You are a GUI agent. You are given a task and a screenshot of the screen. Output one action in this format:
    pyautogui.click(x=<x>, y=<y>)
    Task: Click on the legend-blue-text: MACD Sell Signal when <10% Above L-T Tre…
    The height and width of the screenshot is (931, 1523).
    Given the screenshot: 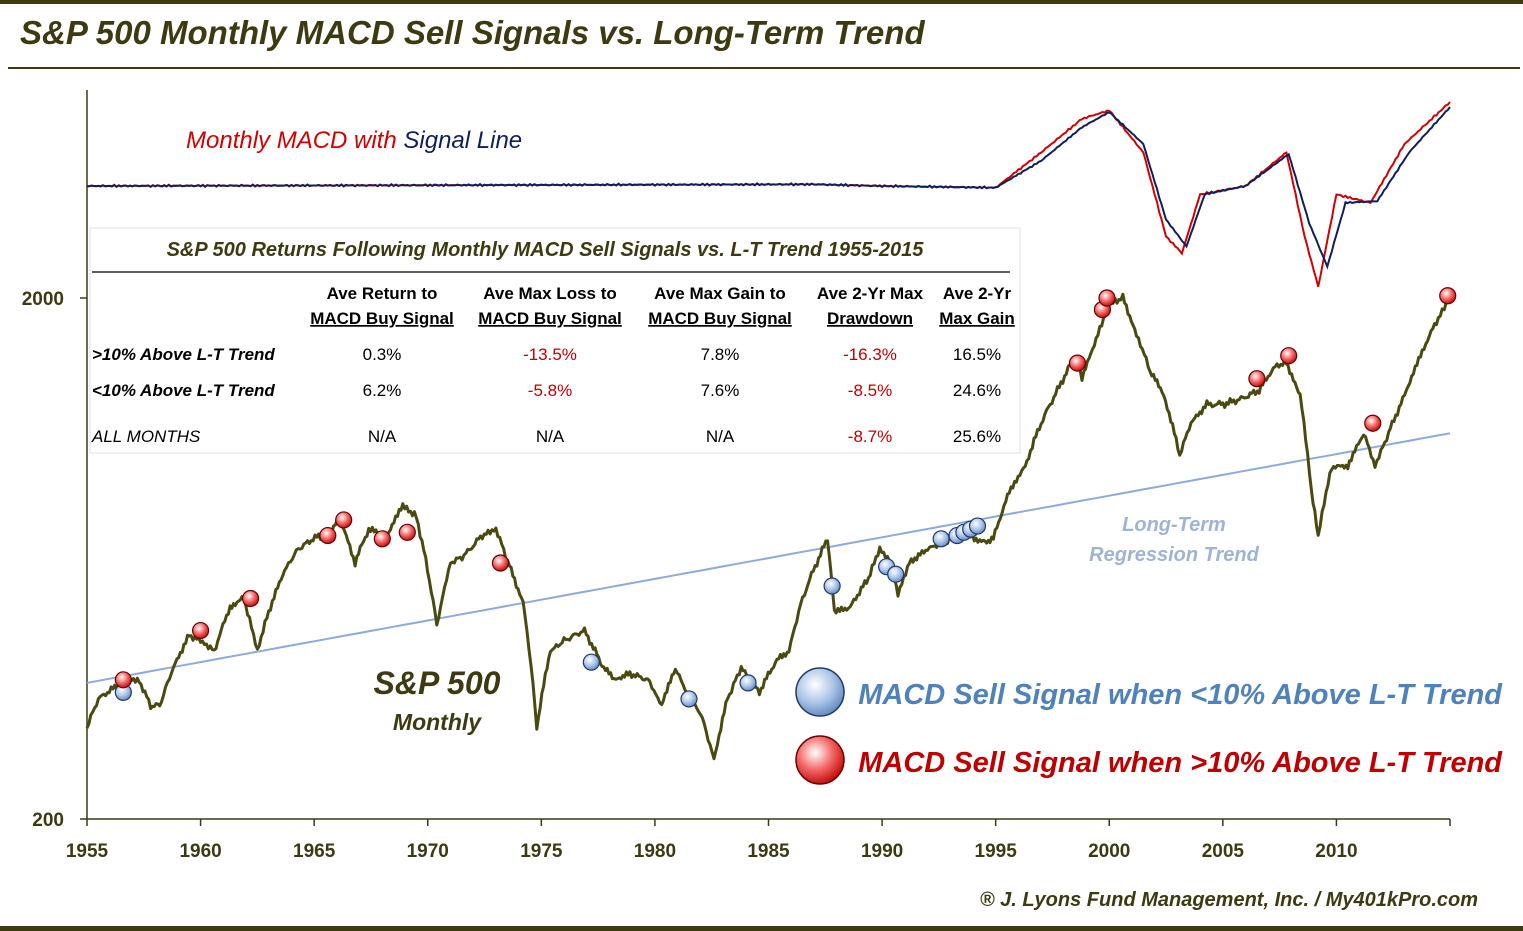 What is the action you would take?
    pyautogui.click(x=1180, y=695)
    